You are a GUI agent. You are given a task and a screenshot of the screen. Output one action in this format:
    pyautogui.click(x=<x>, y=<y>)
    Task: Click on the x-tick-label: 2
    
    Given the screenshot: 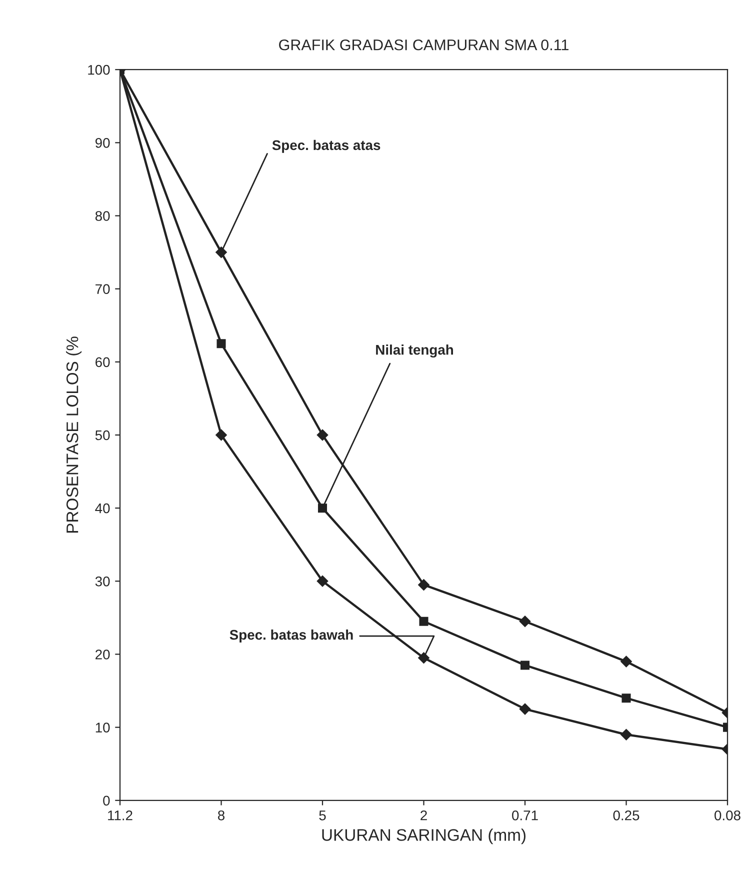 What is the action you would take?
    pyautogui.click(x=423, y=815)
    